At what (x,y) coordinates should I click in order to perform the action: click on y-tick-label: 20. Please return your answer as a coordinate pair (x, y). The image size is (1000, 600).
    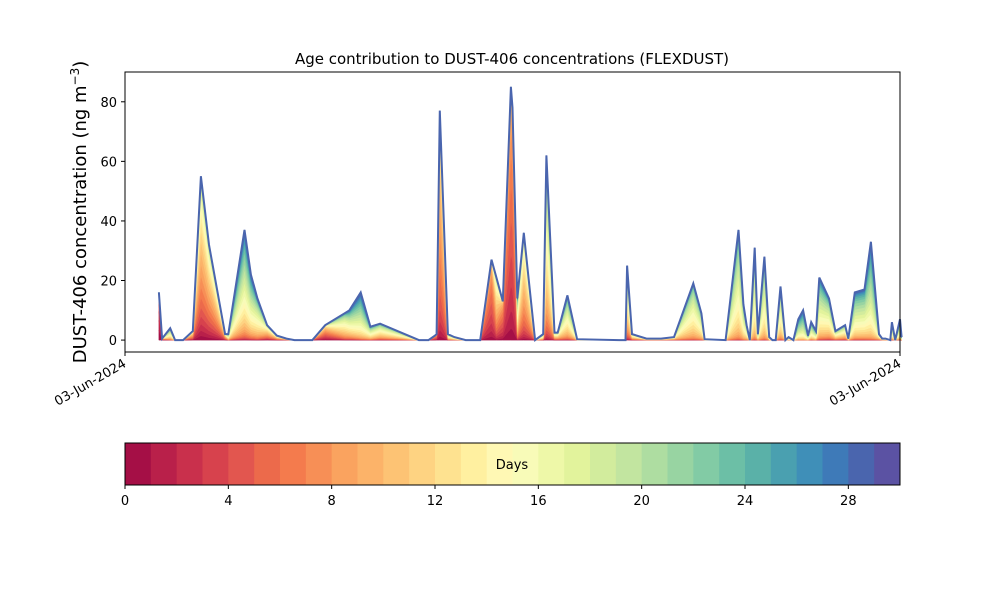
    Looking at the image, I should click on (108, 282).